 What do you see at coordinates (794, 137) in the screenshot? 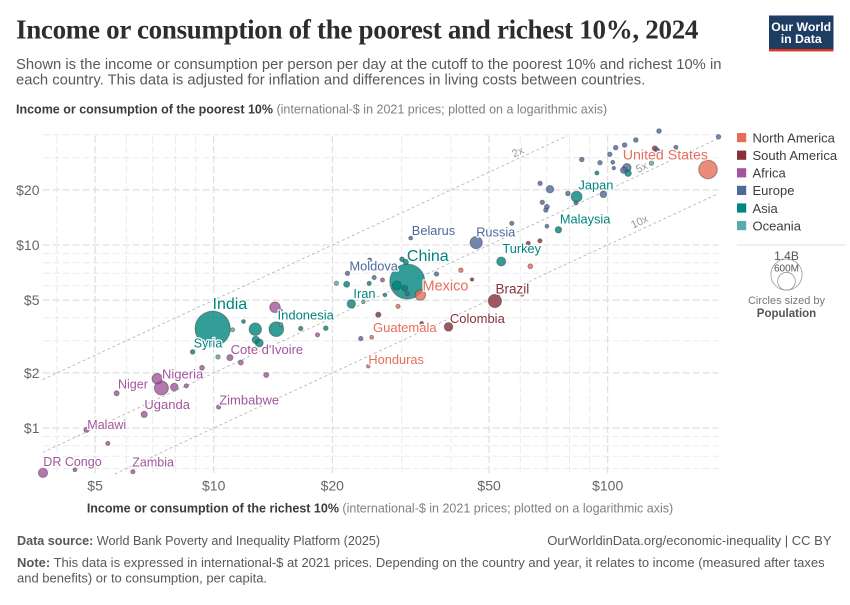
I see `svg-text: North America` at bounding box center [794, 137].